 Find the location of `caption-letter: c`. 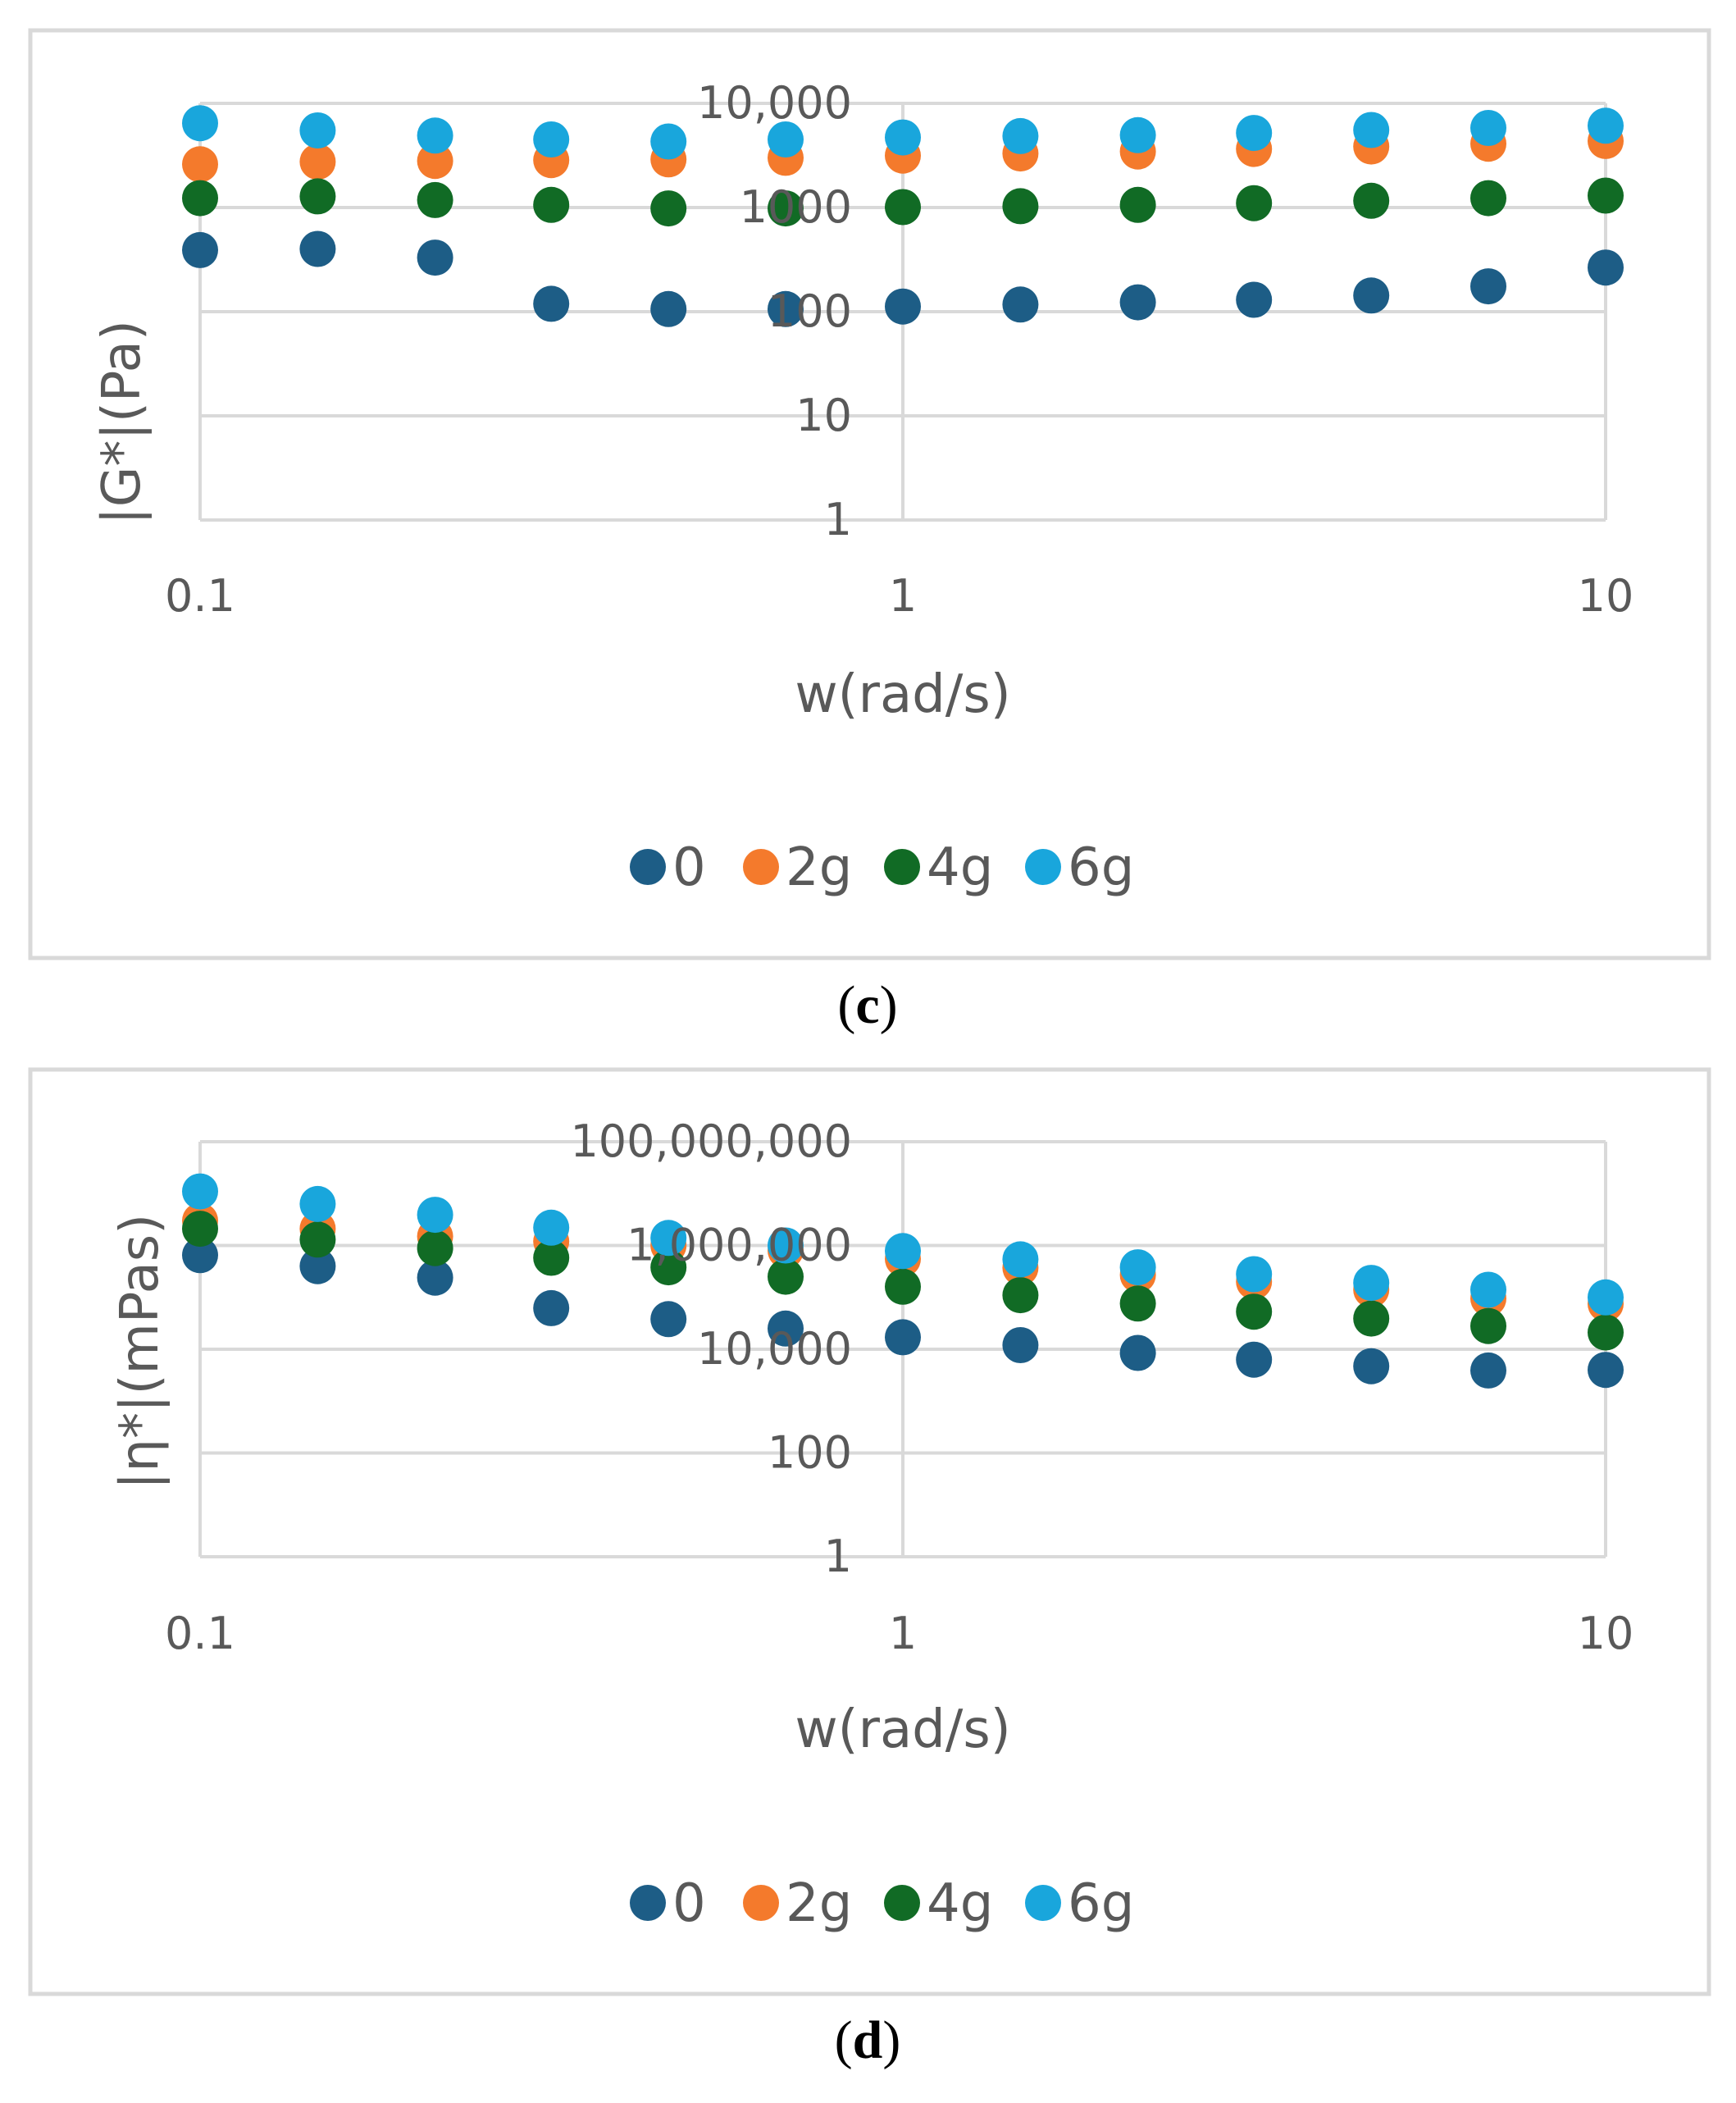

caption-letter: c is located at coordinates (867, 1005).